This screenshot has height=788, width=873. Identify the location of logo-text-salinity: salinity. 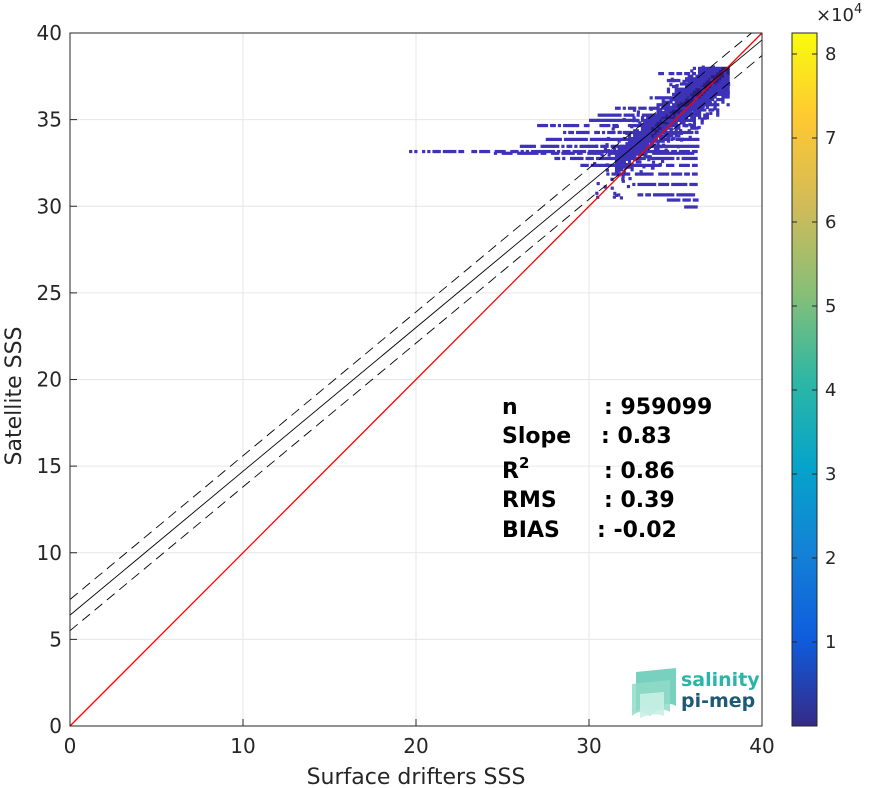
(720, 680).